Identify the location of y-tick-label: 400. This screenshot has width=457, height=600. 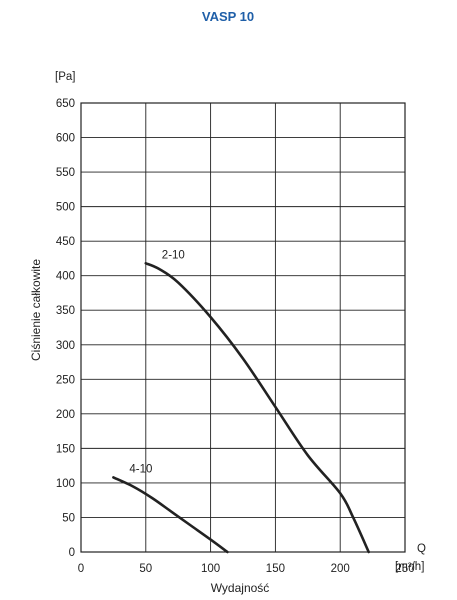
(65, 277).